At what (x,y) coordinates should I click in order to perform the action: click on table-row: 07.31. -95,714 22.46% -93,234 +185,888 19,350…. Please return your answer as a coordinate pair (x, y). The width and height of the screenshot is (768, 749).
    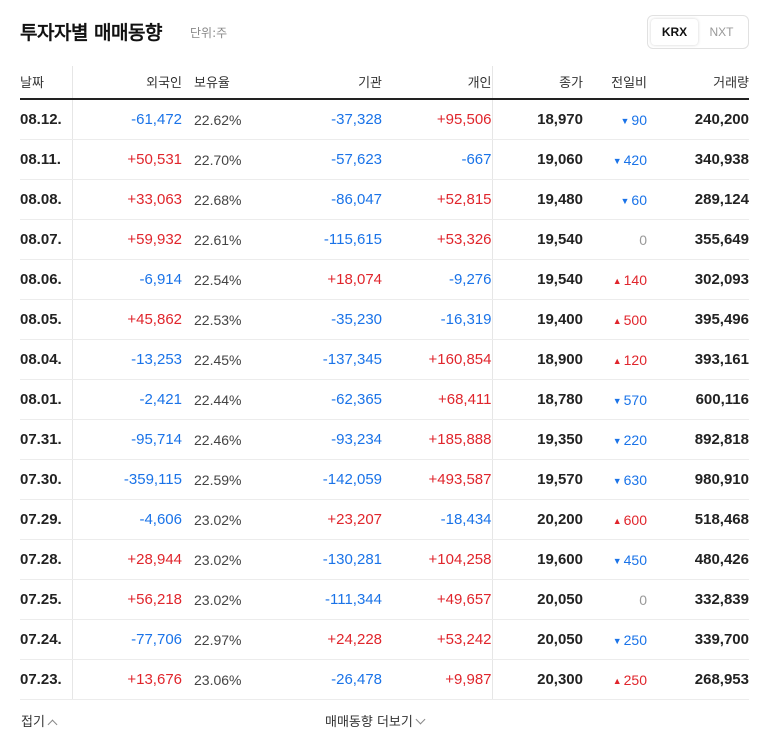
    Looking at the image, I should click on (384, 439).